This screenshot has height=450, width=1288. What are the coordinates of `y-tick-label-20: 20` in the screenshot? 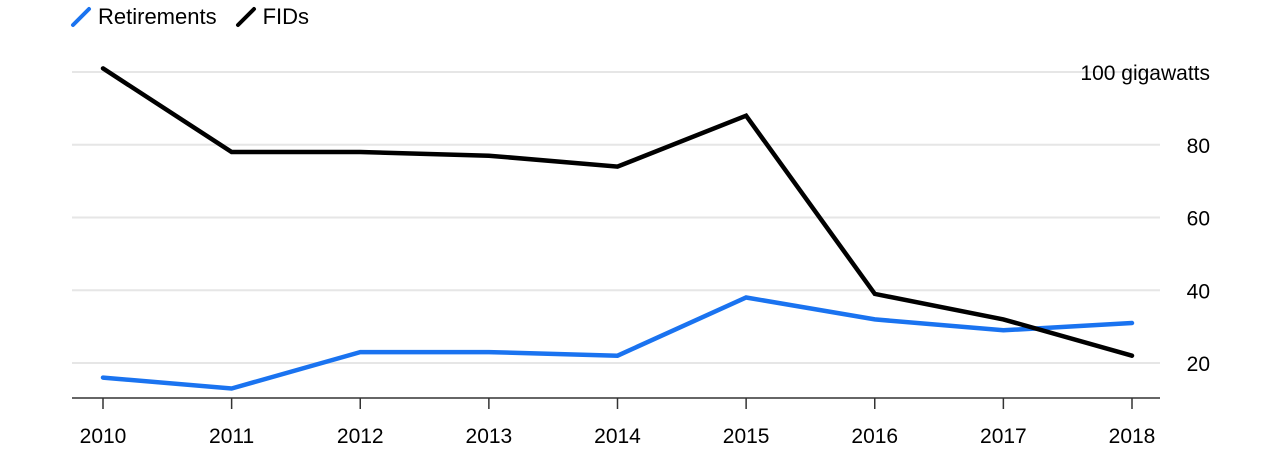 It's located at (1198, 364).